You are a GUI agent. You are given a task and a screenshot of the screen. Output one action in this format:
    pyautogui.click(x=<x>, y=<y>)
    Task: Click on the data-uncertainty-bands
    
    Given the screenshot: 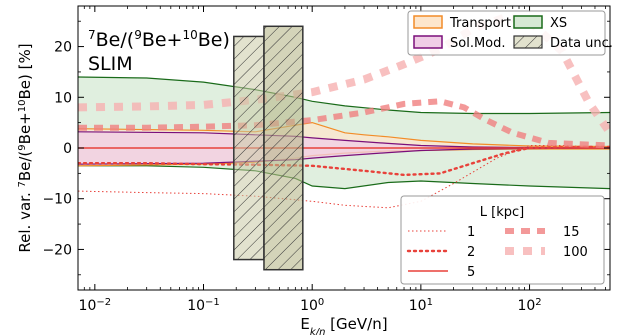 What is the action you would take?
    pyautogui.click(x=268, y=148)
    